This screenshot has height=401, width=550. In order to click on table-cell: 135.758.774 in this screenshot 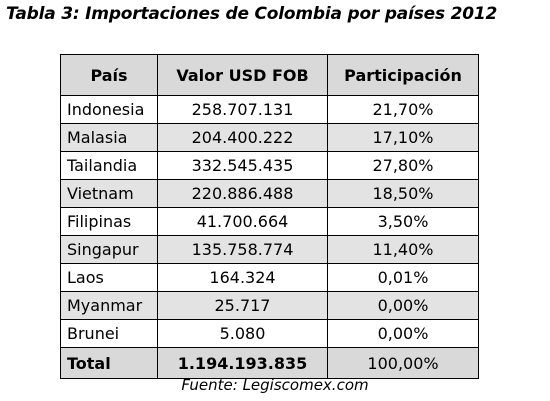, I will do `click(242, 249)`.